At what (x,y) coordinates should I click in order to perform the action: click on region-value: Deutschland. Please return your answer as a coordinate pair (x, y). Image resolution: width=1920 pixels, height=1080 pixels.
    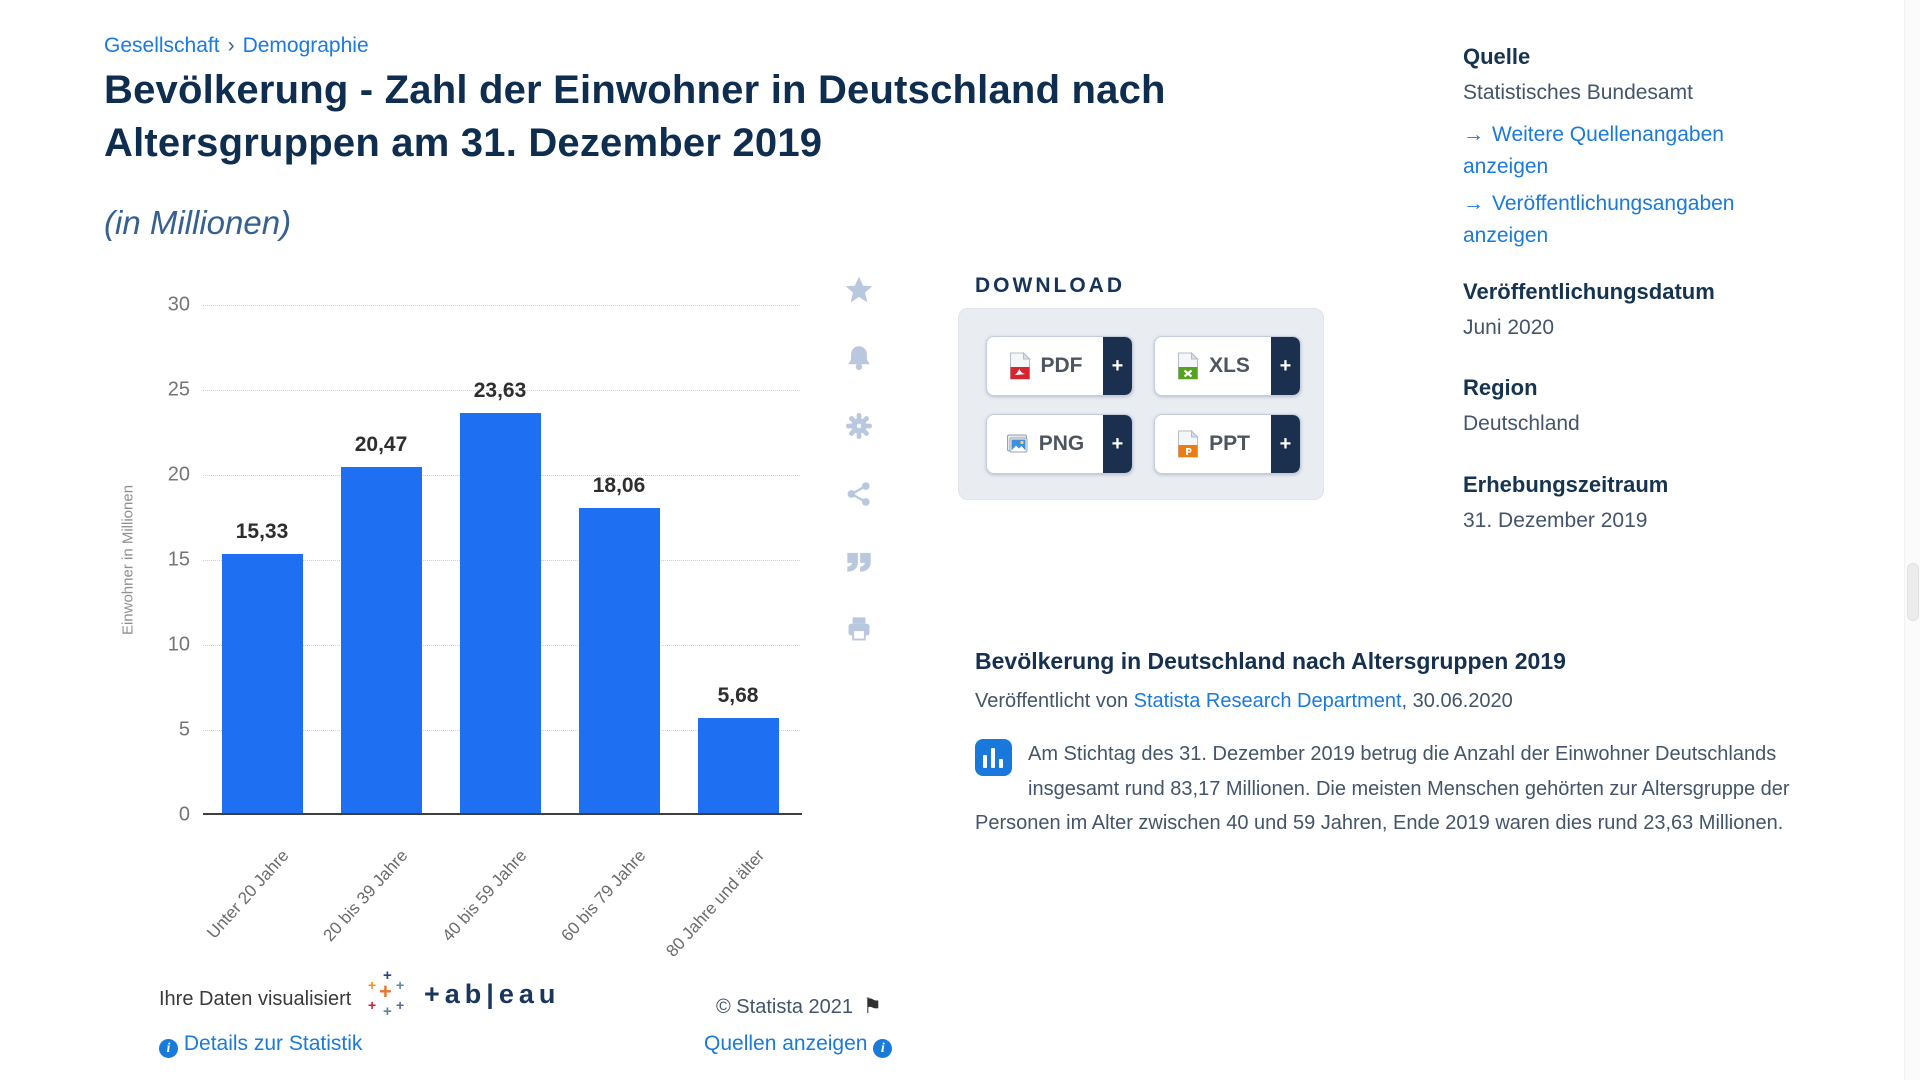
    Looking at the image, I should click on (1521, 424).